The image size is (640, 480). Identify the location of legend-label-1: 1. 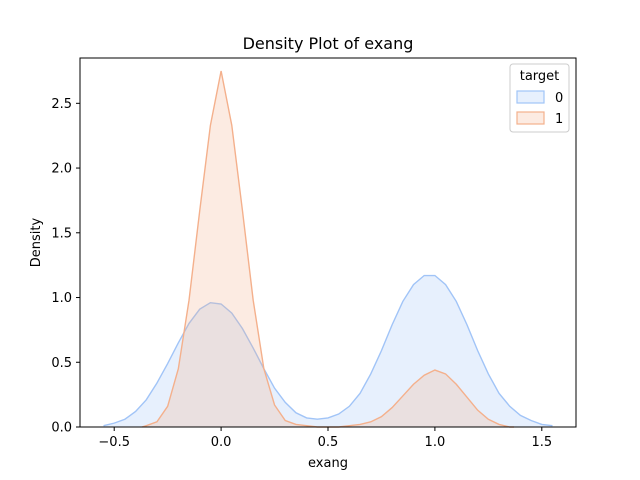
(559, 119).